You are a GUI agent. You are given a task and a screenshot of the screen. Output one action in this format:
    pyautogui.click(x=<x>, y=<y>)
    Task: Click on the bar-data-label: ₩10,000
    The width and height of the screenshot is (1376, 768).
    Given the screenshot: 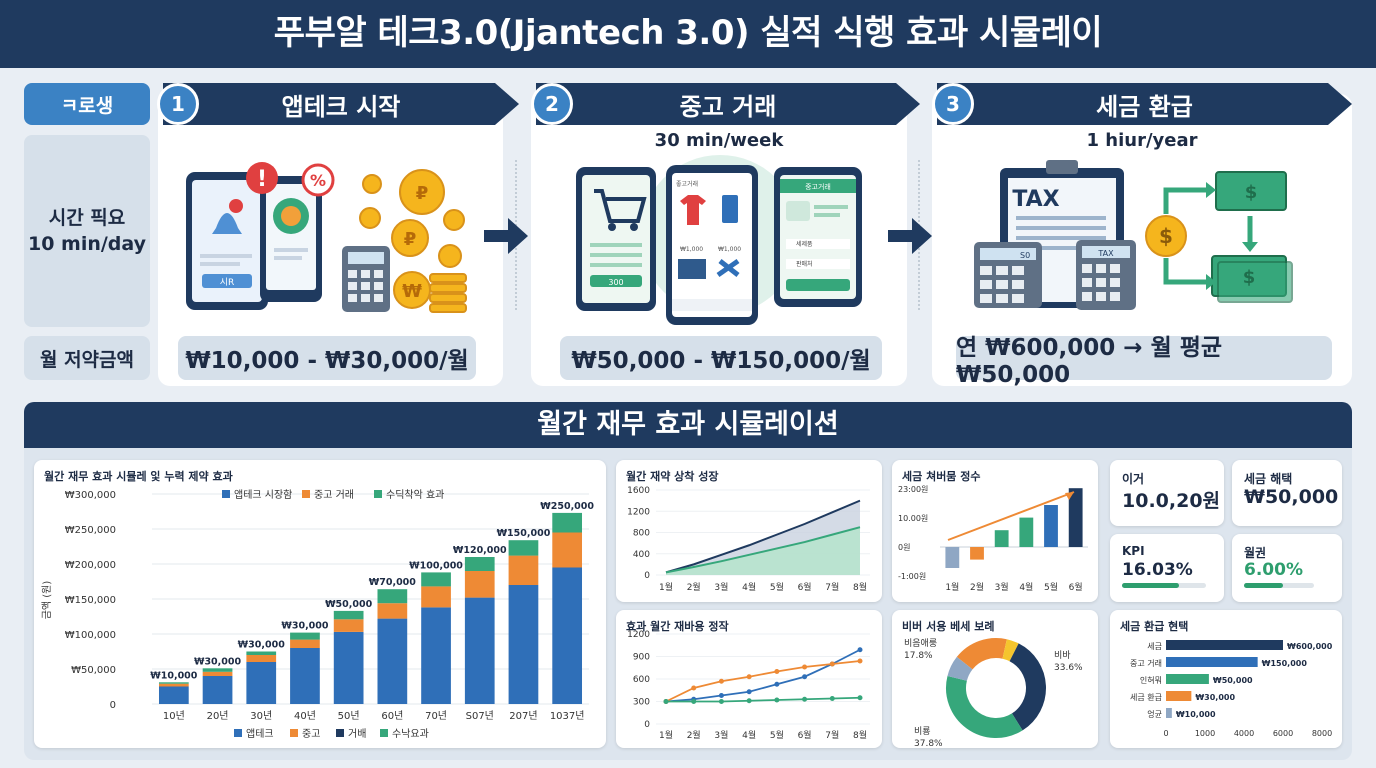 What is the action you would take?
    pyautogui.click(x=174, y=675)
    